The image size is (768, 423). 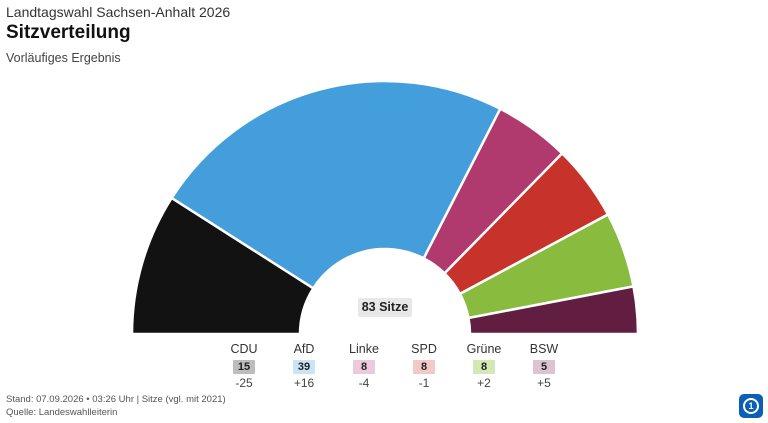 What do you see at coordinates (364, 383) in the screenshot?
I see `legend-seat-change: -4` at bounding box center [364, 383].